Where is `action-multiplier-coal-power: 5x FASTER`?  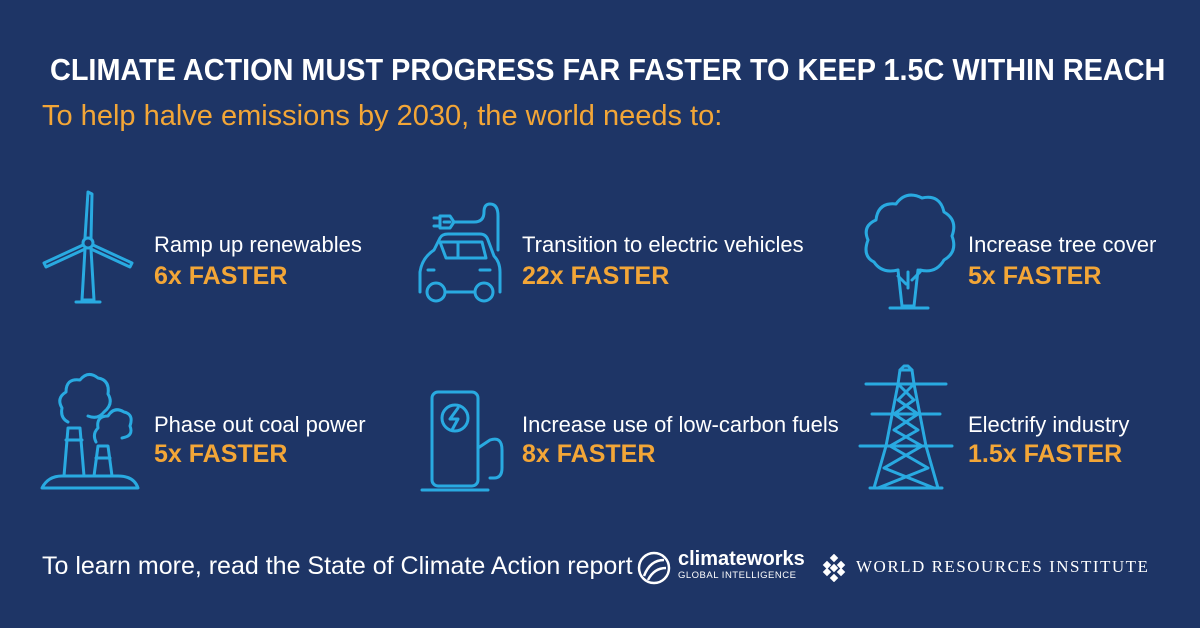
action-multiplier-coal-power: 5x FASTER is located at coordinates (221, 454).